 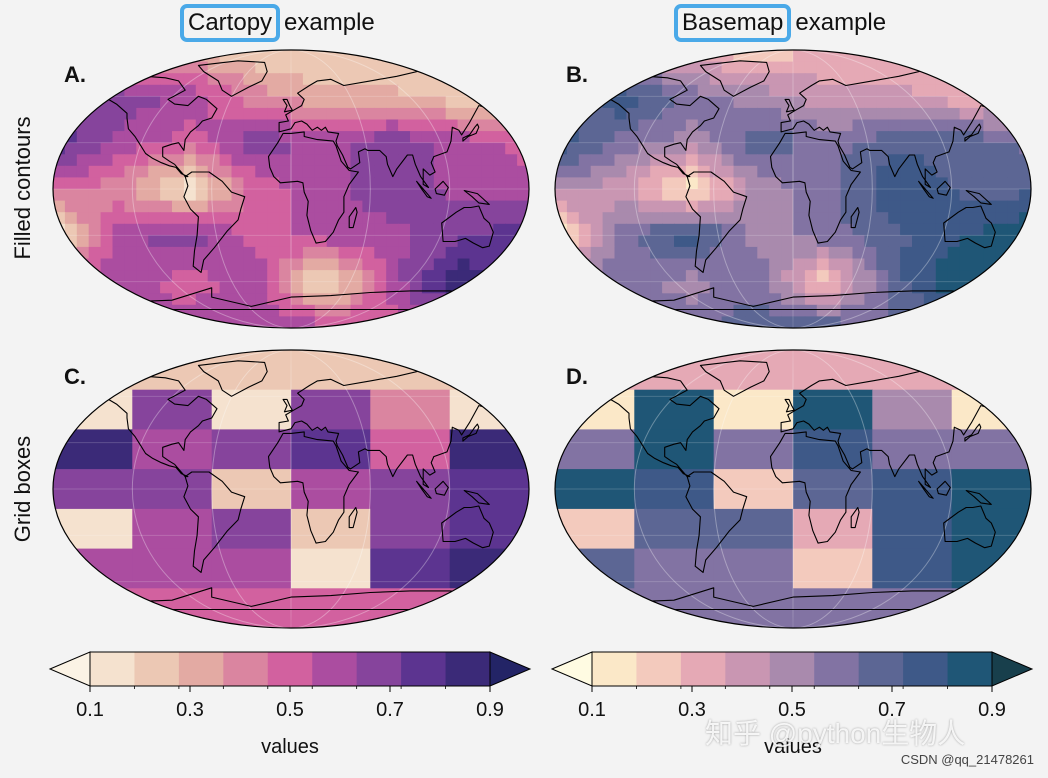 What do you see at coordinates (290, 710) in the screenshot?
I see `colorbar-tick-label: 0.5` at bounding box center [290, 710].